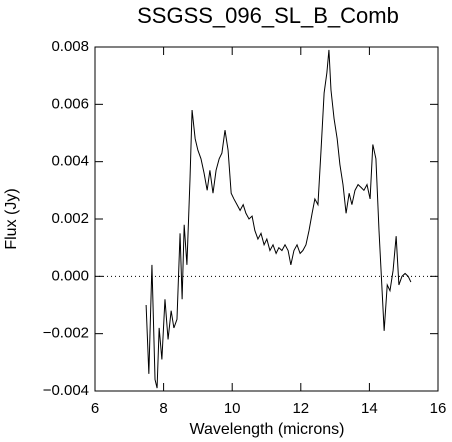 The height and width of the screenshot is (442, 452). What do you see at coordinates (438, 408) in the screenshot?
I see `x-tick-label: 16` at bounding box center [438, 408].